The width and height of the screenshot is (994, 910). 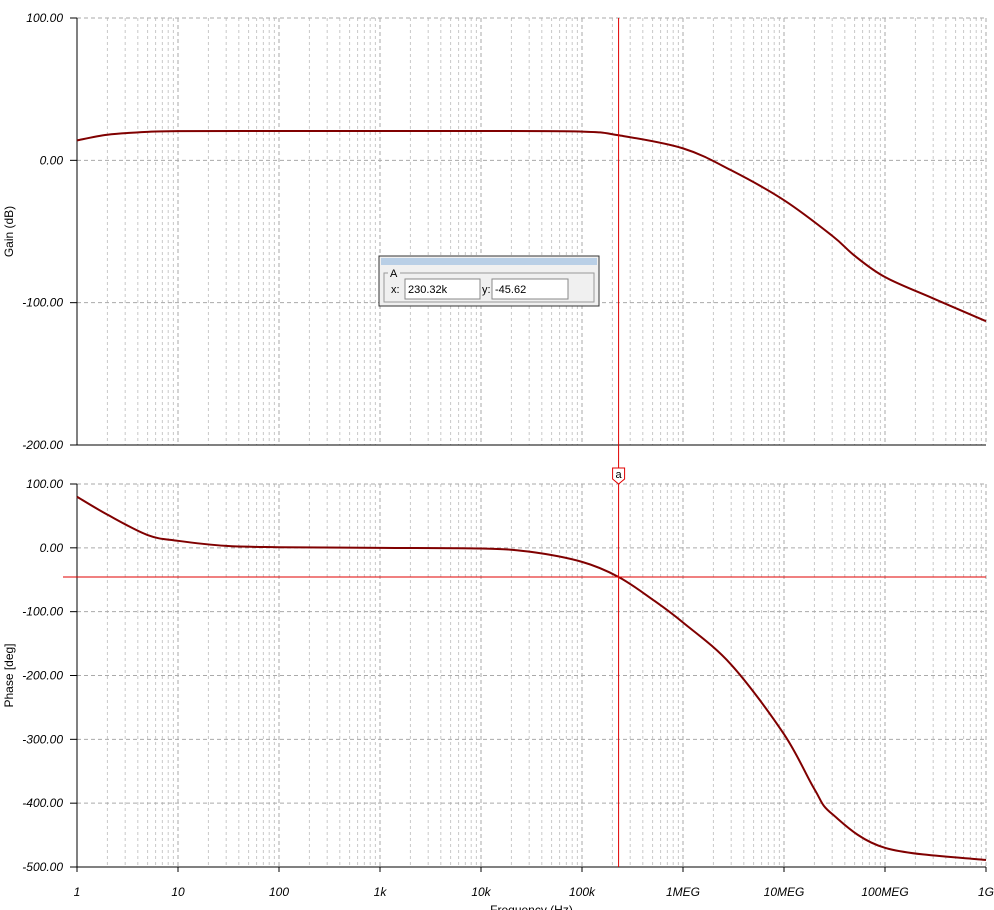 What do you see at coordinates (9, 675) in the screenshot?
I see `y-axis-label: Phase [deg]` at bounding box center [9, 675].